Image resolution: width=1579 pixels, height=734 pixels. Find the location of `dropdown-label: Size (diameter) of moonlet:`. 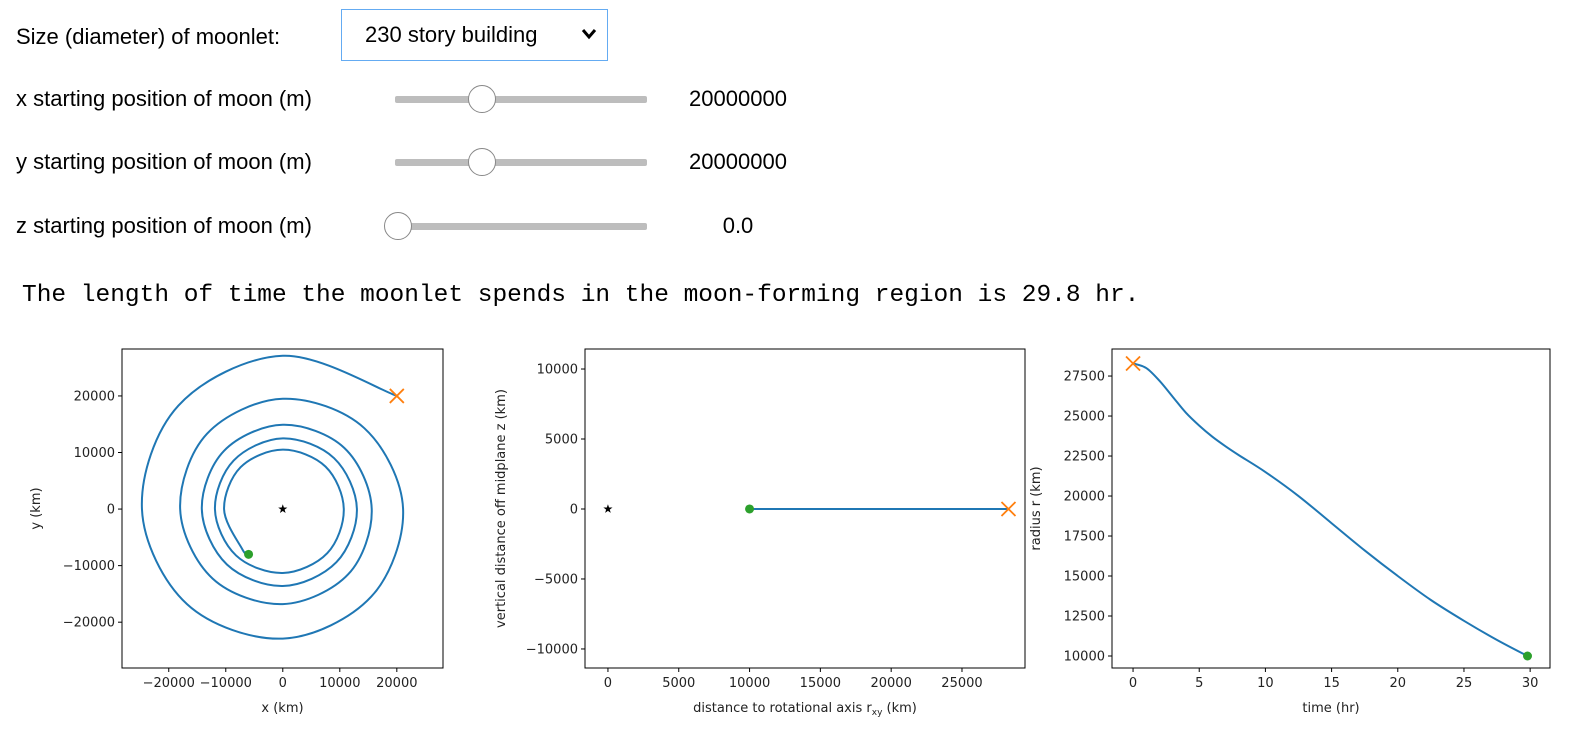

dropdown-label: Size (diameter) of moonlet: is located at coordinates (148, 36).